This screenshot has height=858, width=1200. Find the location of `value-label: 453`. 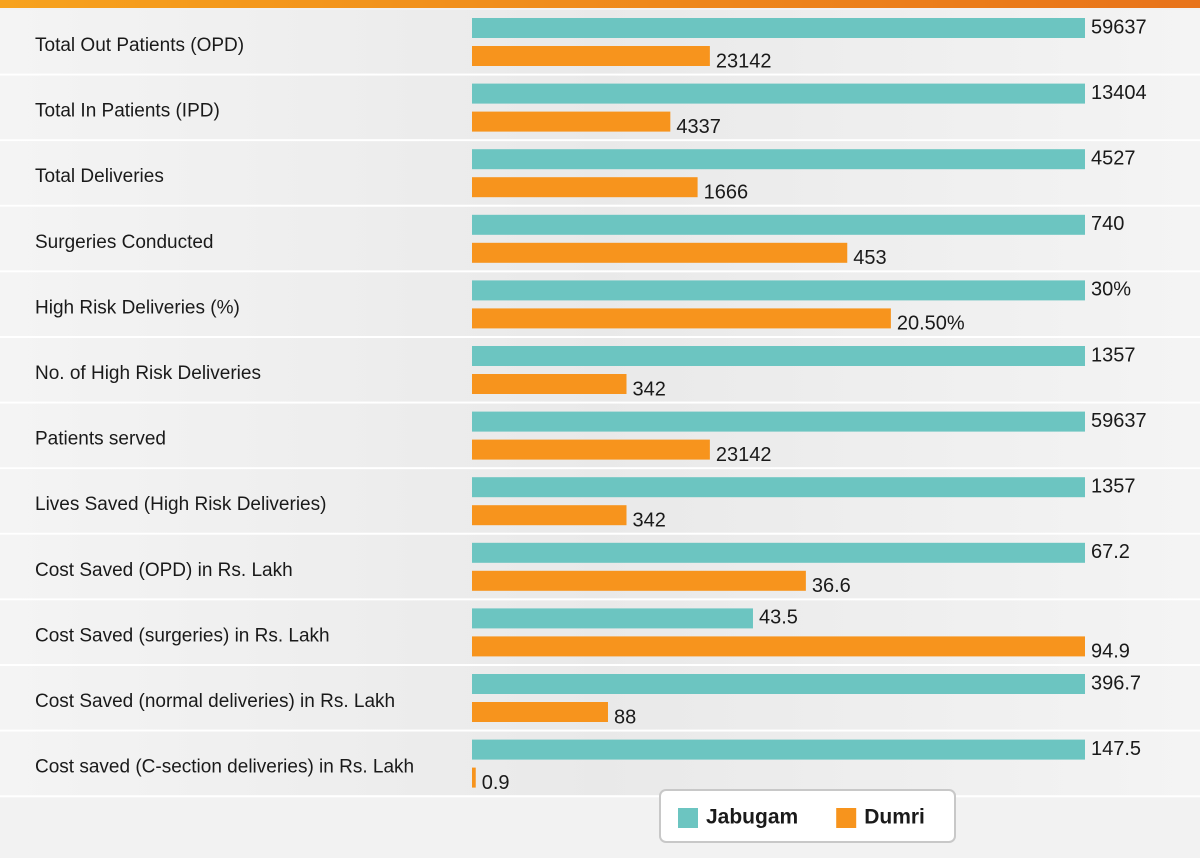

value-label: 453 is located at coordinates (869, 258).